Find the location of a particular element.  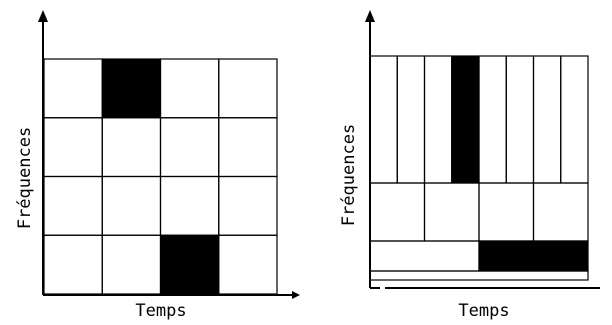

right-xlabel: Temps is located at coordinates (483, 310).